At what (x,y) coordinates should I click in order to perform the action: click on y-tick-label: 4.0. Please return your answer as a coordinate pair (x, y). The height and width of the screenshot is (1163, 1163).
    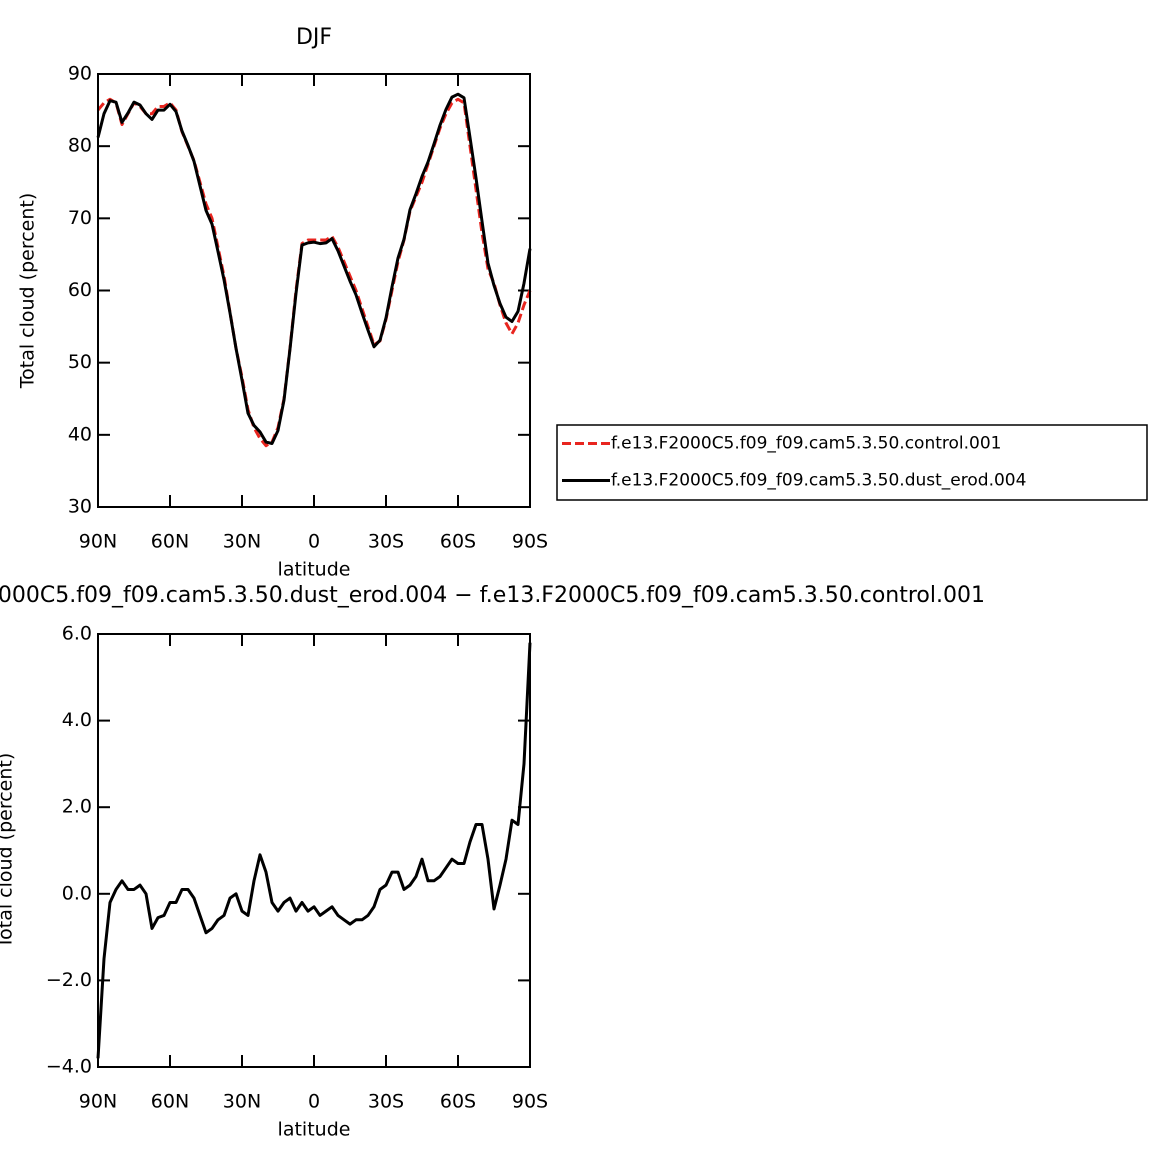
    Looking at the image, I should click on (77, 720).